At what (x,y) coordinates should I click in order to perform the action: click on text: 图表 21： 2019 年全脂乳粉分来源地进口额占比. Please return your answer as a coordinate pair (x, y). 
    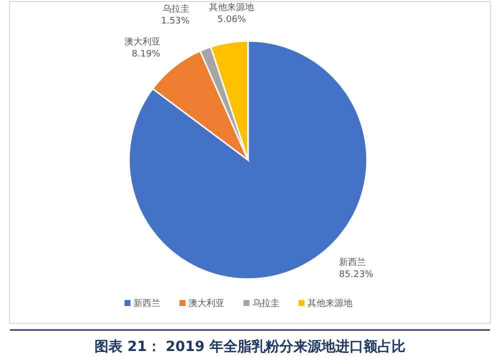
    Looking at the image, I should click on (250, 346).